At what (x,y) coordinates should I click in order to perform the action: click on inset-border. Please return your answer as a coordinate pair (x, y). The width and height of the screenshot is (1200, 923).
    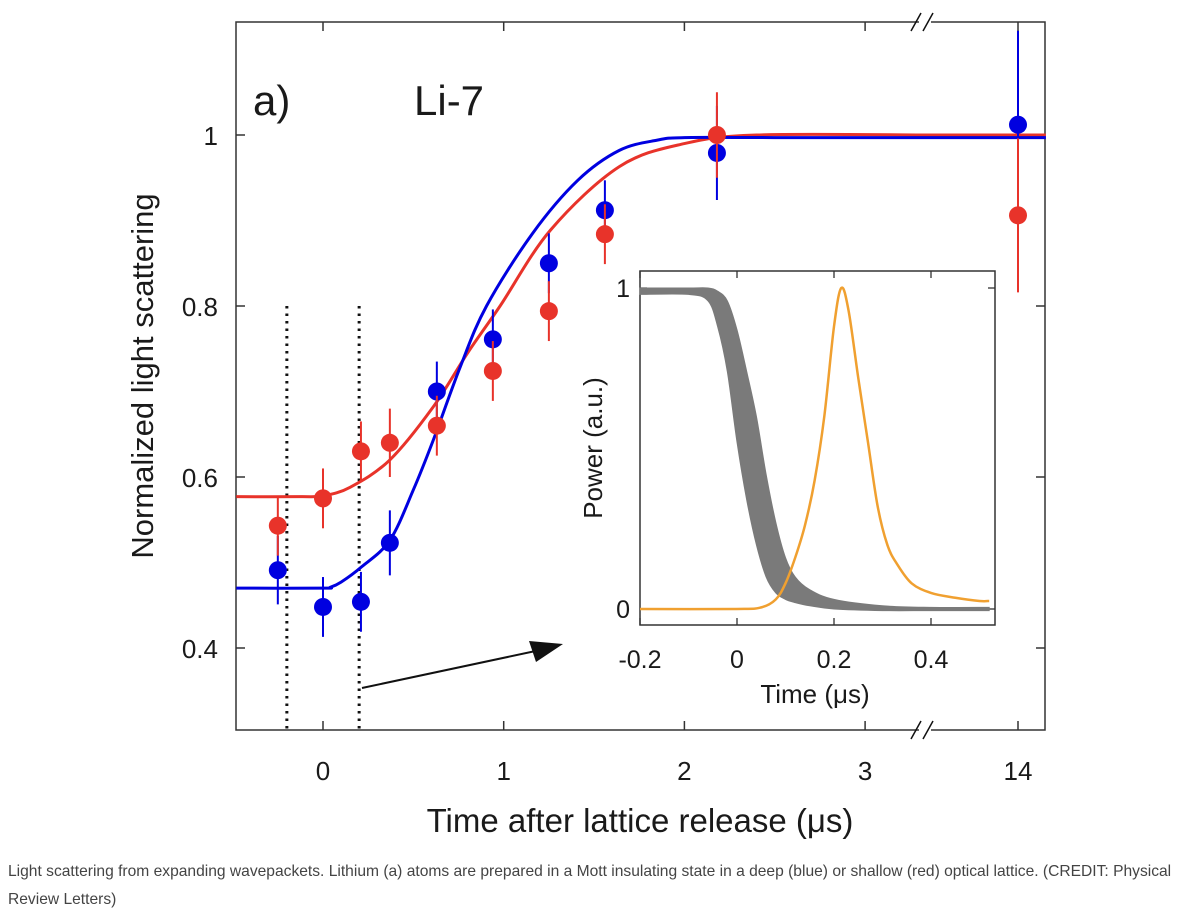
    Looking at the image, I should click on (817, 448).